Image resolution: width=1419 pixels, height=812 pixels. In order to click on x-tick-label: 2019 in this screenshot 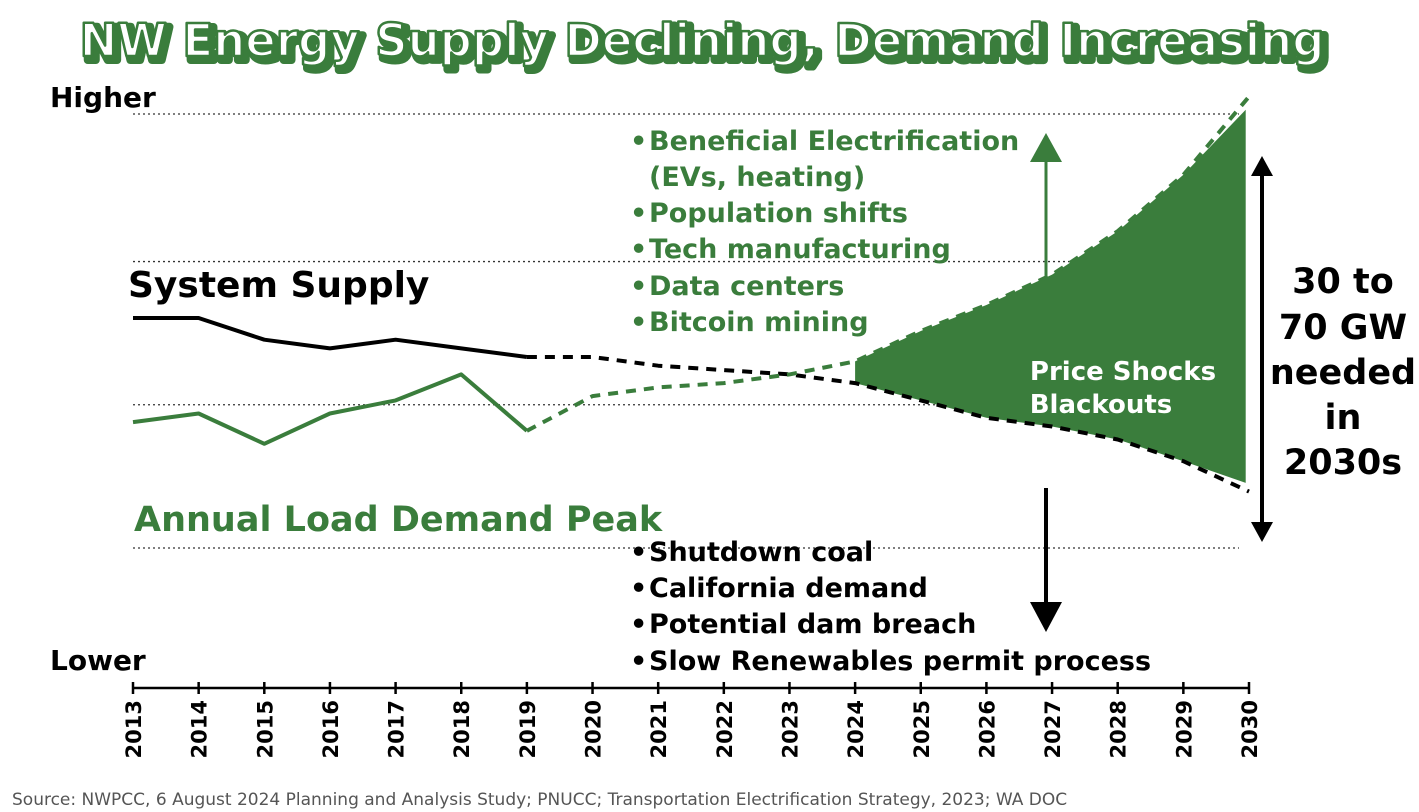, I will do `click(528, 729)`.